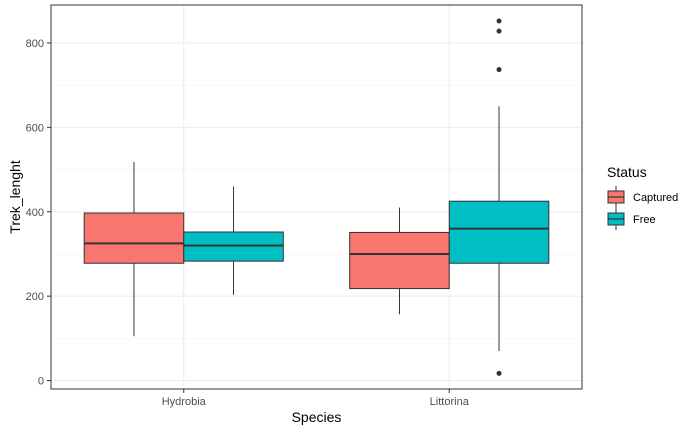  Describe the element at coordinates (499, 197) in the screenshot. I see `box-littorina-free` at that location.